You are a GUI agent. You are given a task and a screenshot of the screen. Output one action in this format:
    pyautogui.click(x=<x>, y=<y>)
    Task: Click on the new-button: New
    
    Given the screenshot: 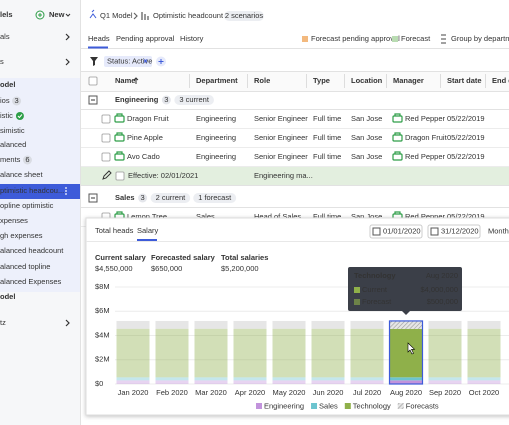 What is the action you would take?
    pyautogui.click(x=57, y=14)
    